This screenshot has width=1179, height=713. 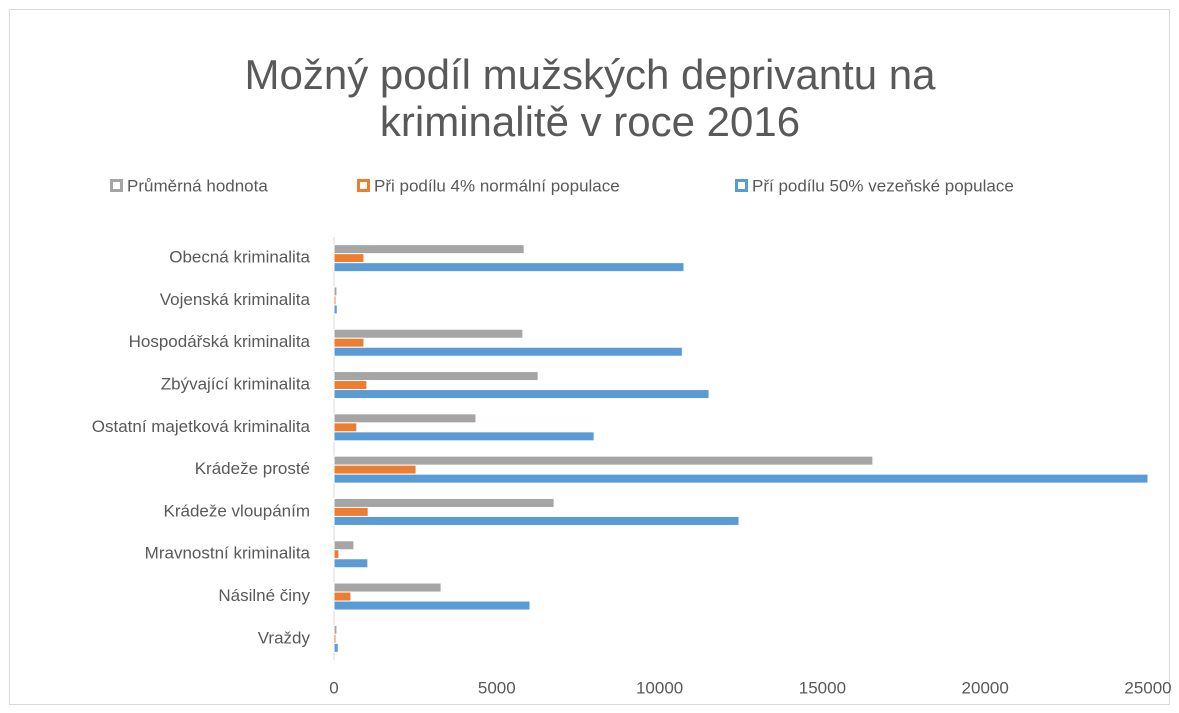 What do you see at coordinates (201, 426) in the screenshot?
I see `y-tick-label: Ostatní majetková kriminalita` at bounding box center [201, 426].